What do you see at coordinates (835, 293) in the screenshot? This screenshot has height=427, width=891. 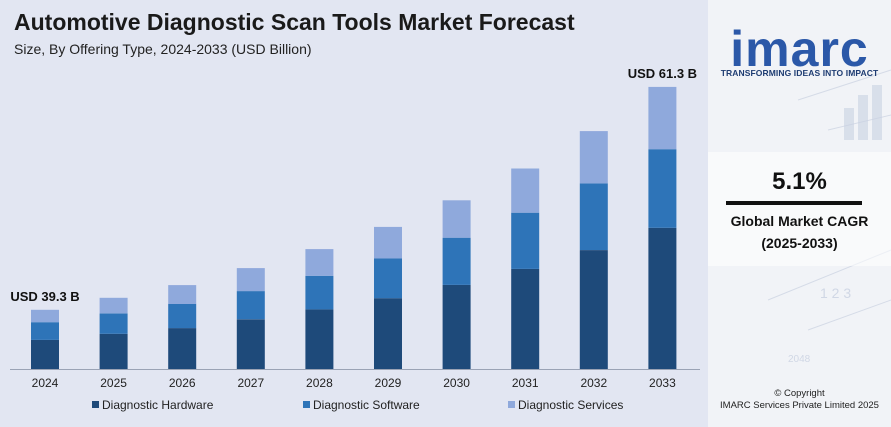 I see `svg-text: 1 2 3` at bounding box center [835, 293].